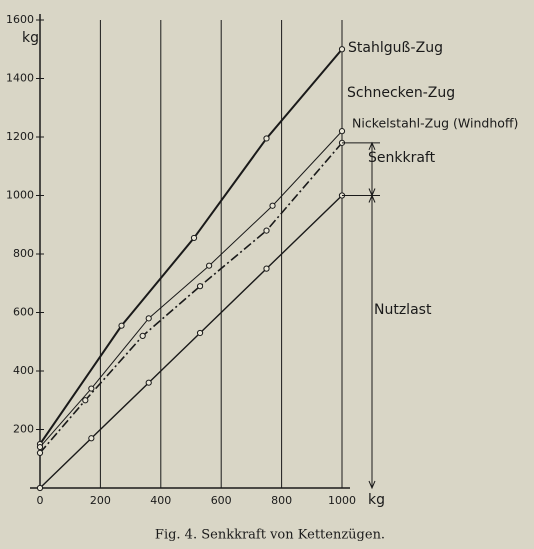 The image size is (534, 549). I want to click on x-tick-label: 1000, so click(342, 500).